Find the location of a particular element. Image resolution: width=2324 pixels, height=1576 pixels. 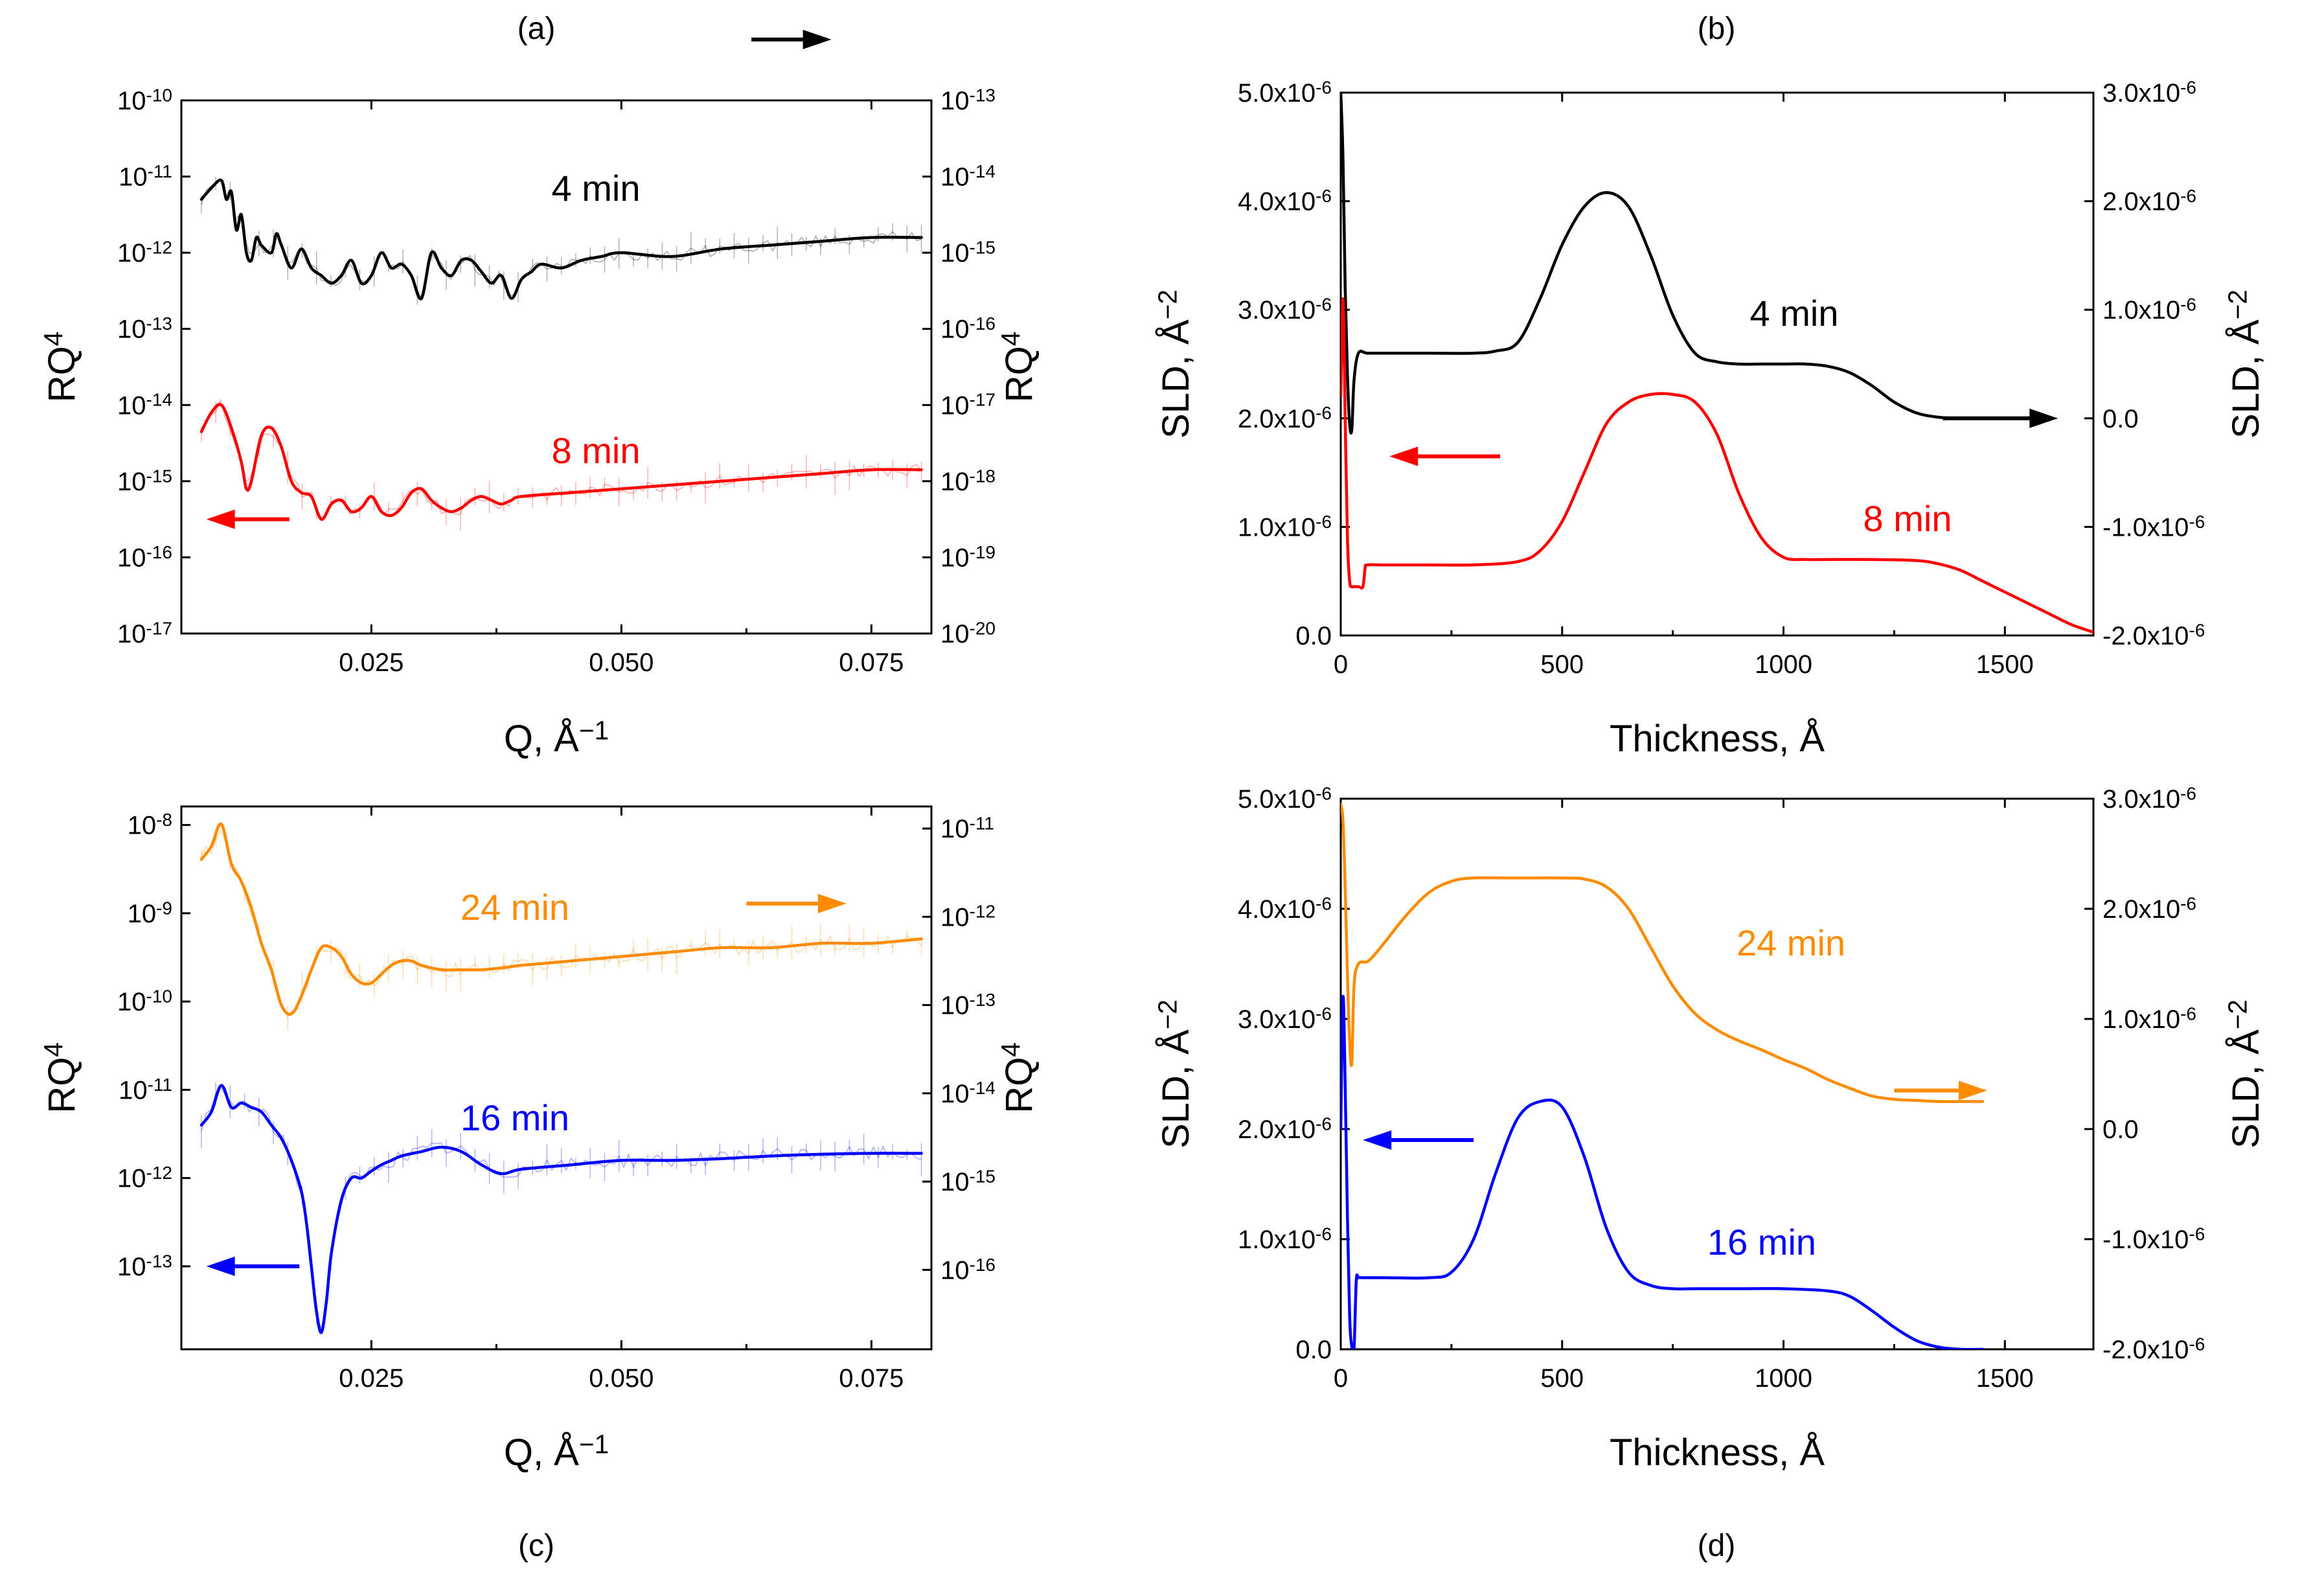

y-right-tick-label: 10-17 is located at coordinates (968, 405).